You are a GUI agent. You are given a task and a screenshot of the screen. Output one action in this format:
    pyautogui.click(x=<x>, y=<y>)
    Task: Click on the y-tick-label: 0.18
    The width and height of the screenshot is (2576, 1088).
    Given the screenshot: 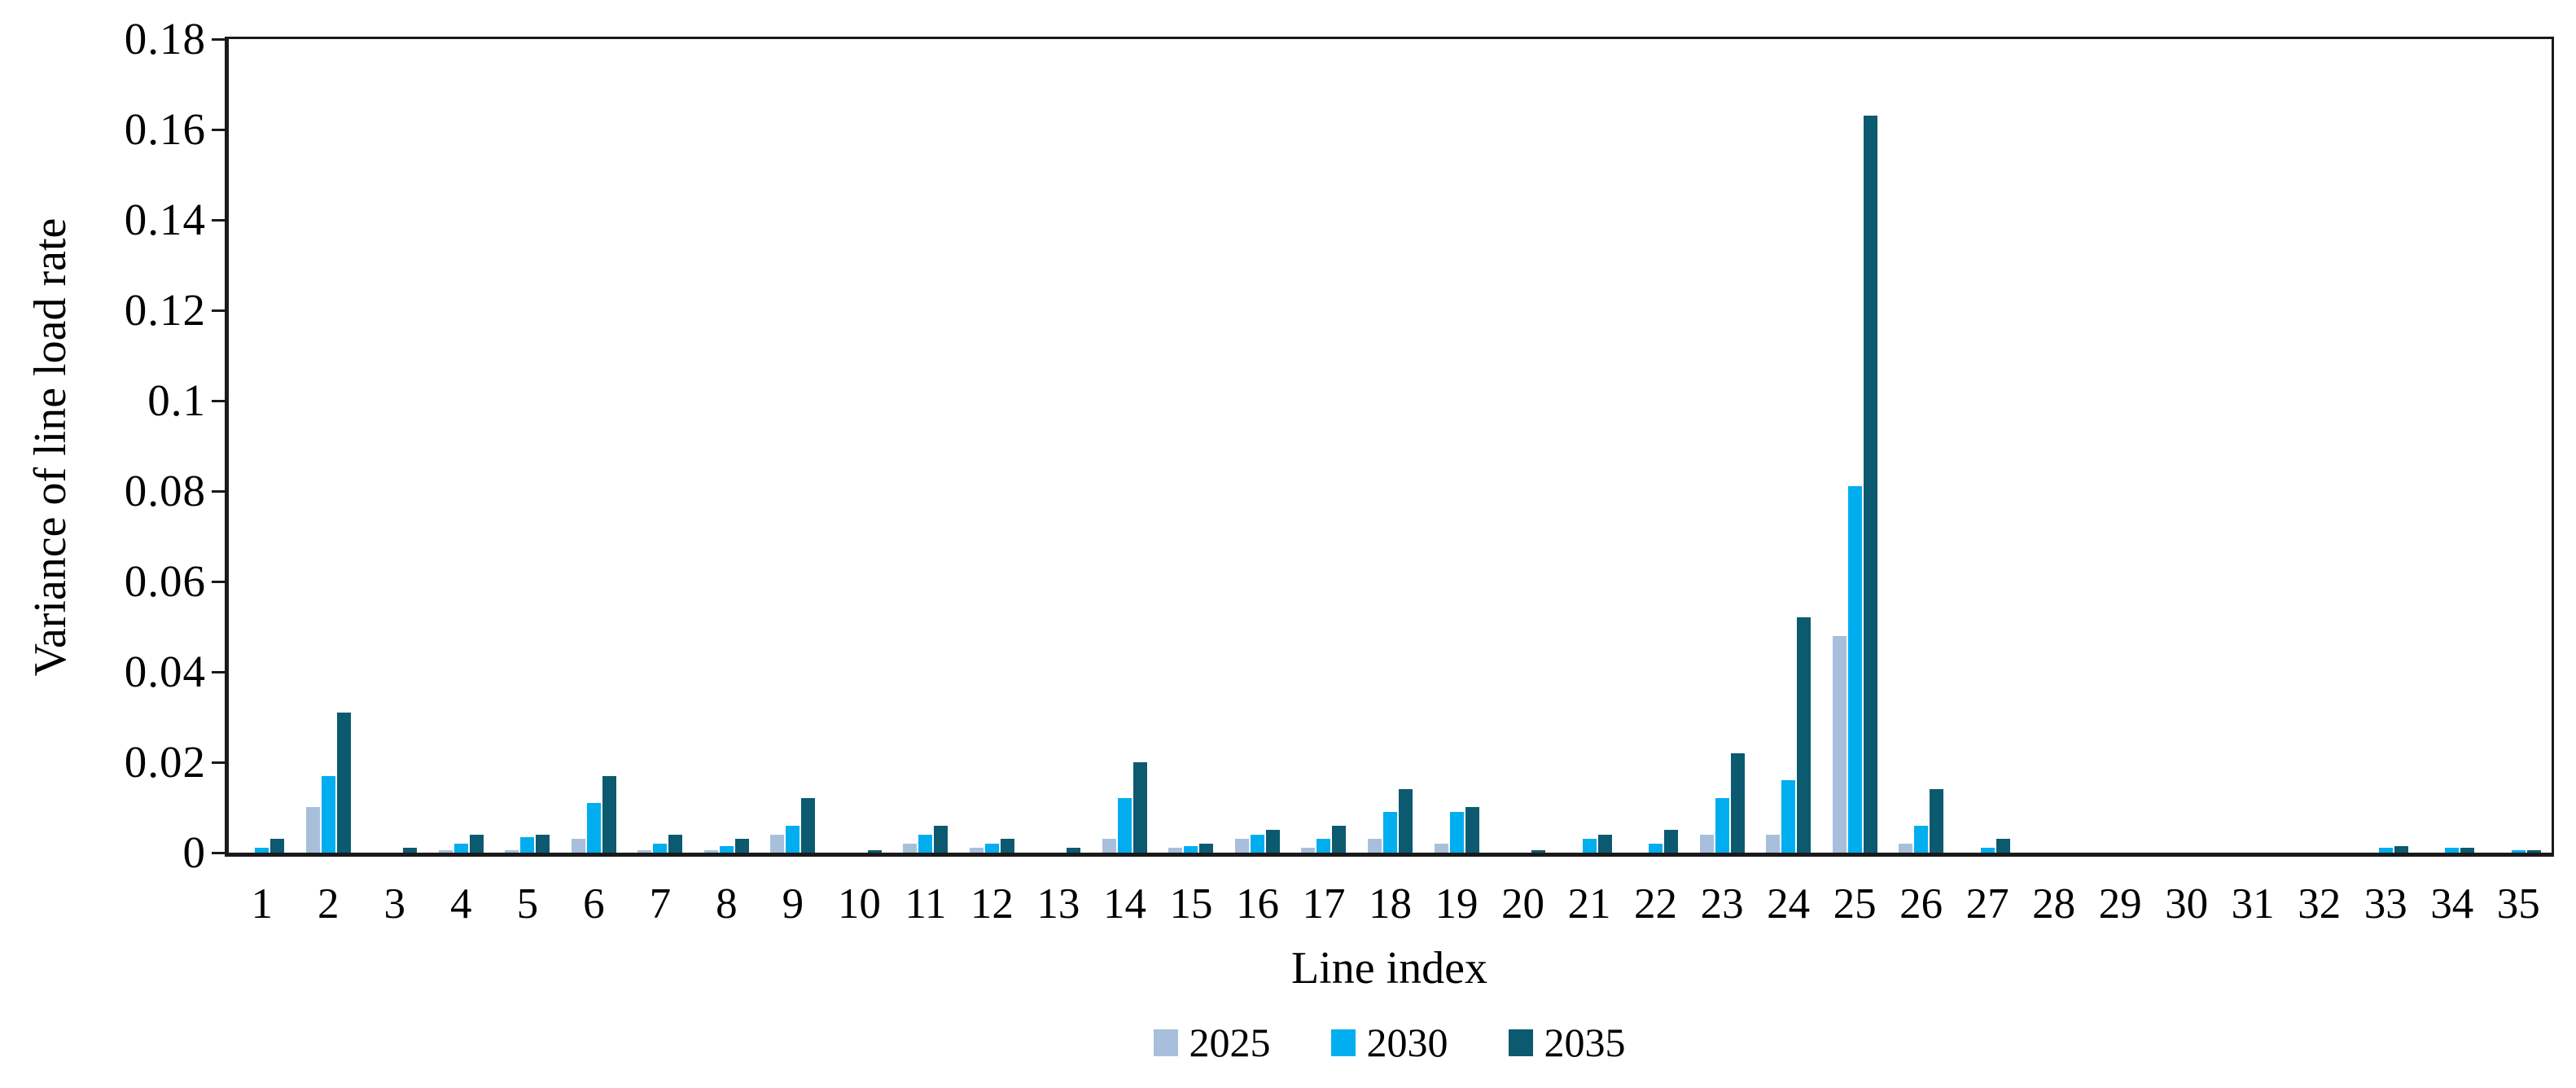 What is the action you would take?
    pyautogui.click(x=165, y=39)
    